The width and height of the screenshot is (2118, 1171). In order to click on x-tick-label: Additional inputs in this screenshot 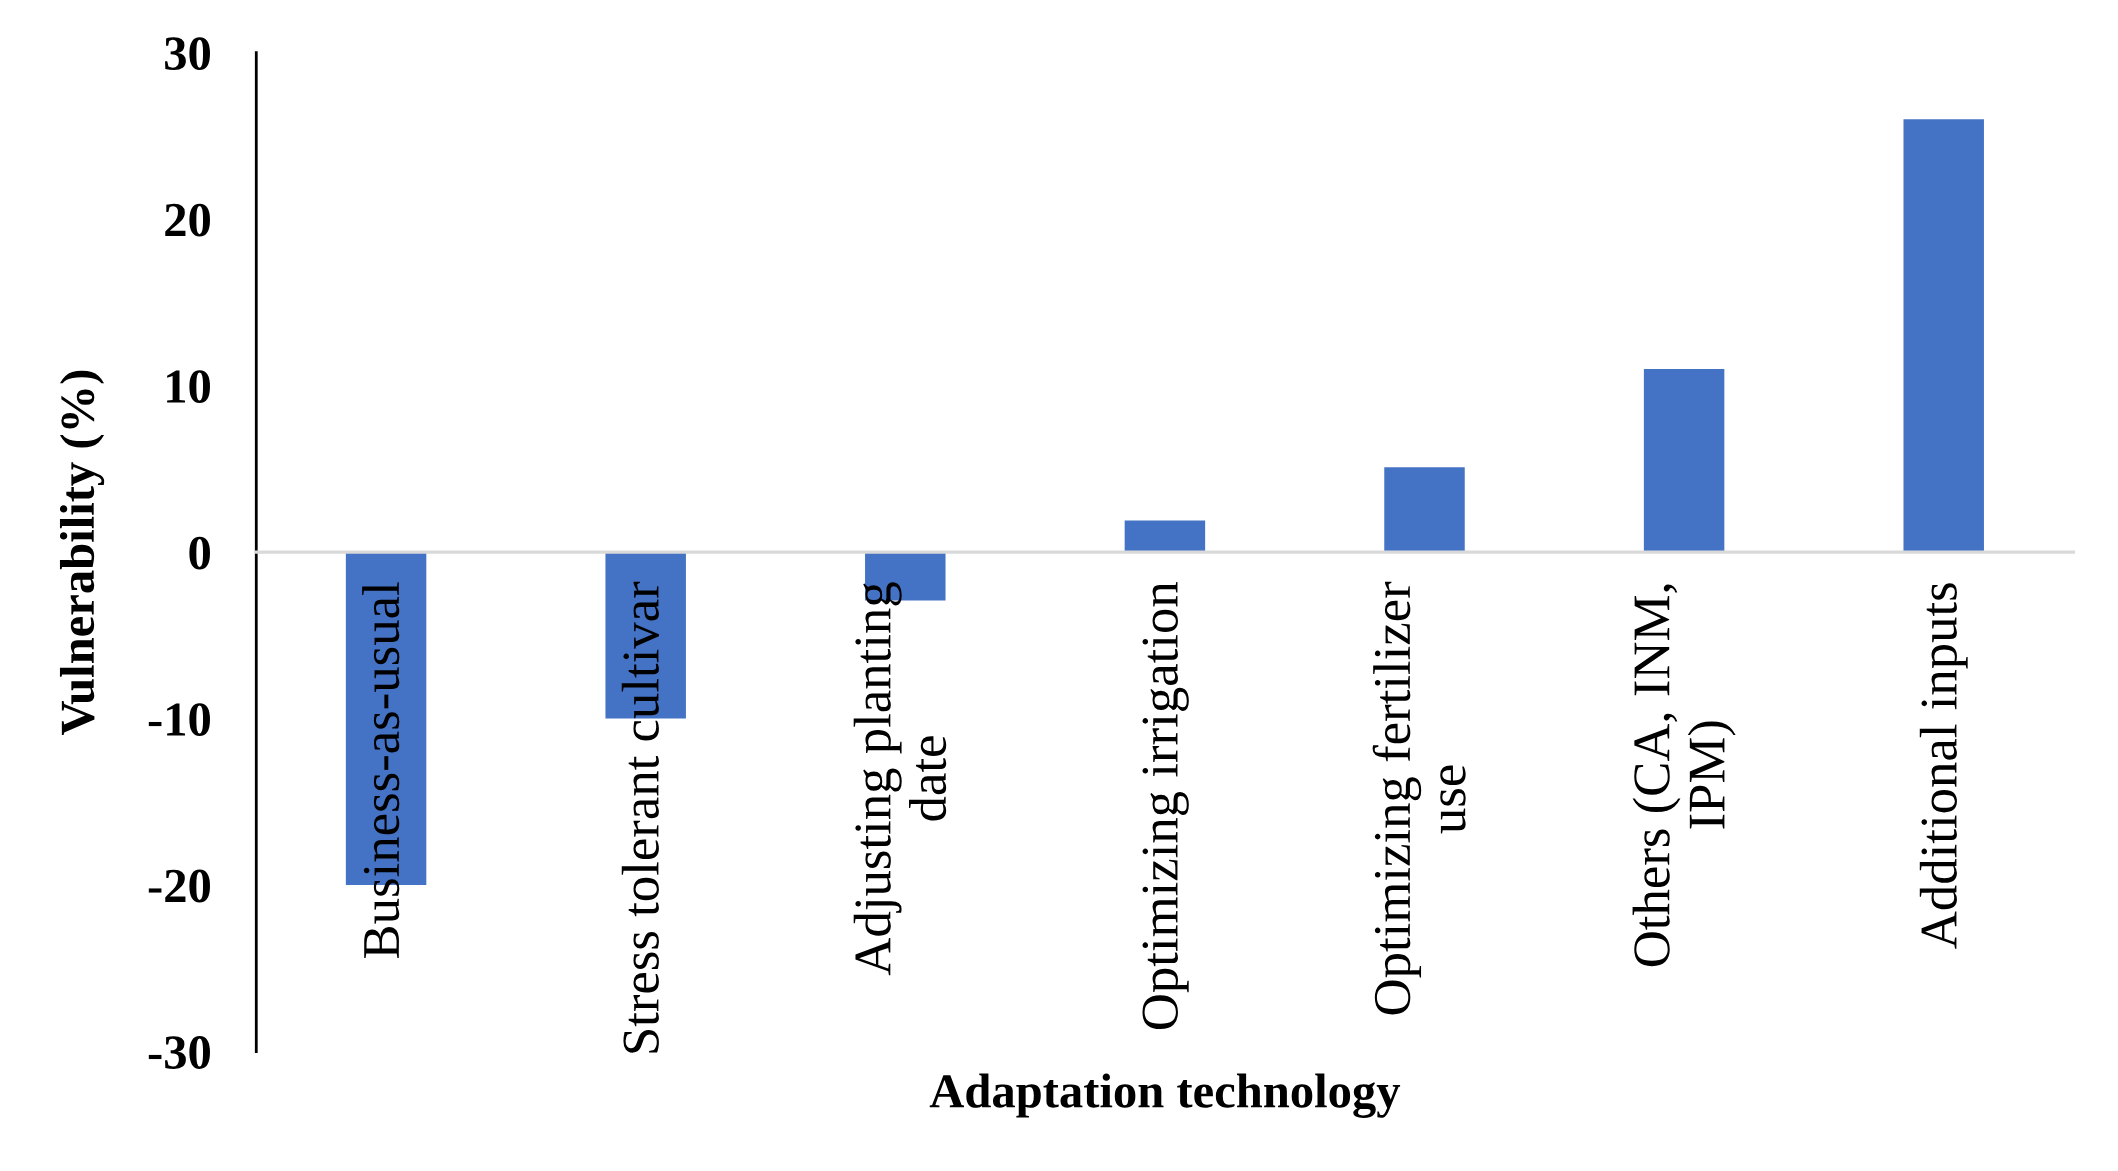, I will do `click(1943, 766)`.